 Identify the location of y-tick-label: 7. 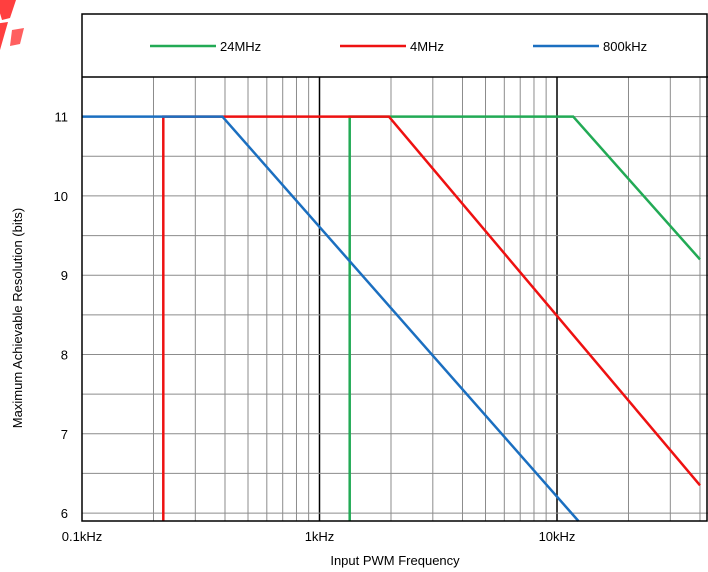
(64, 434).